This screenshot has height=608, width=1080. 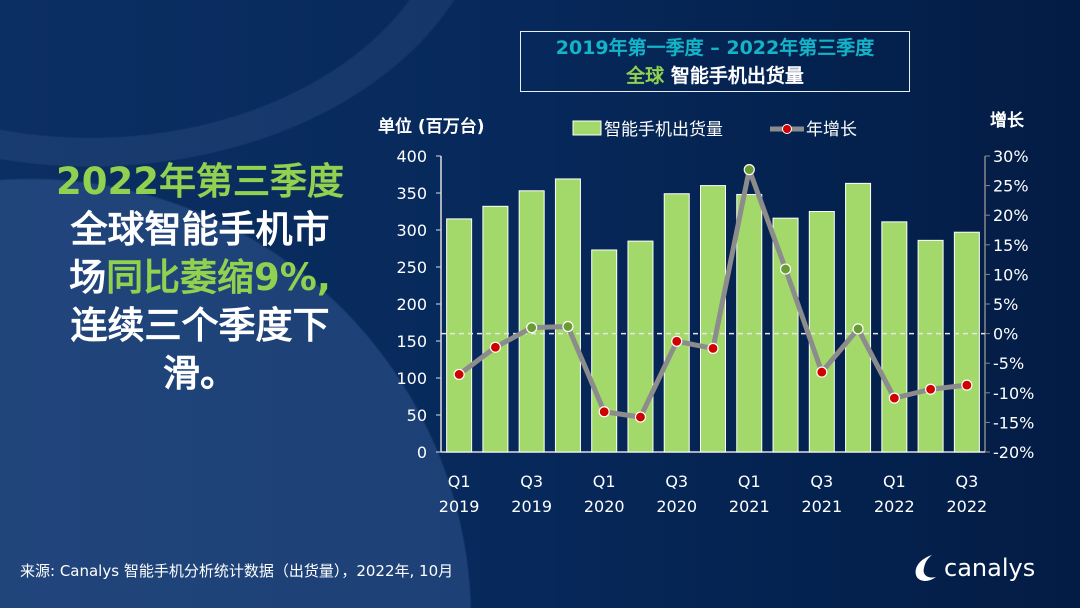 I want to click on y-tick-label: 0, so click(x=422, y=452).